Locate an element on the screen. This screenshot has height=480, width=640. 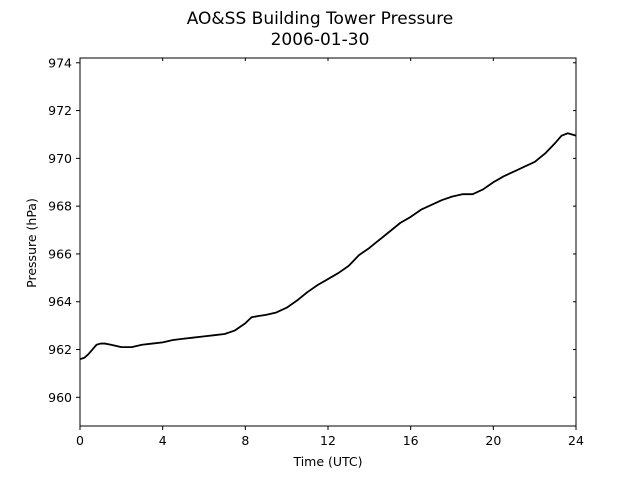
x-axis-label: Time (UTC) is located at coordinates (327, 461).